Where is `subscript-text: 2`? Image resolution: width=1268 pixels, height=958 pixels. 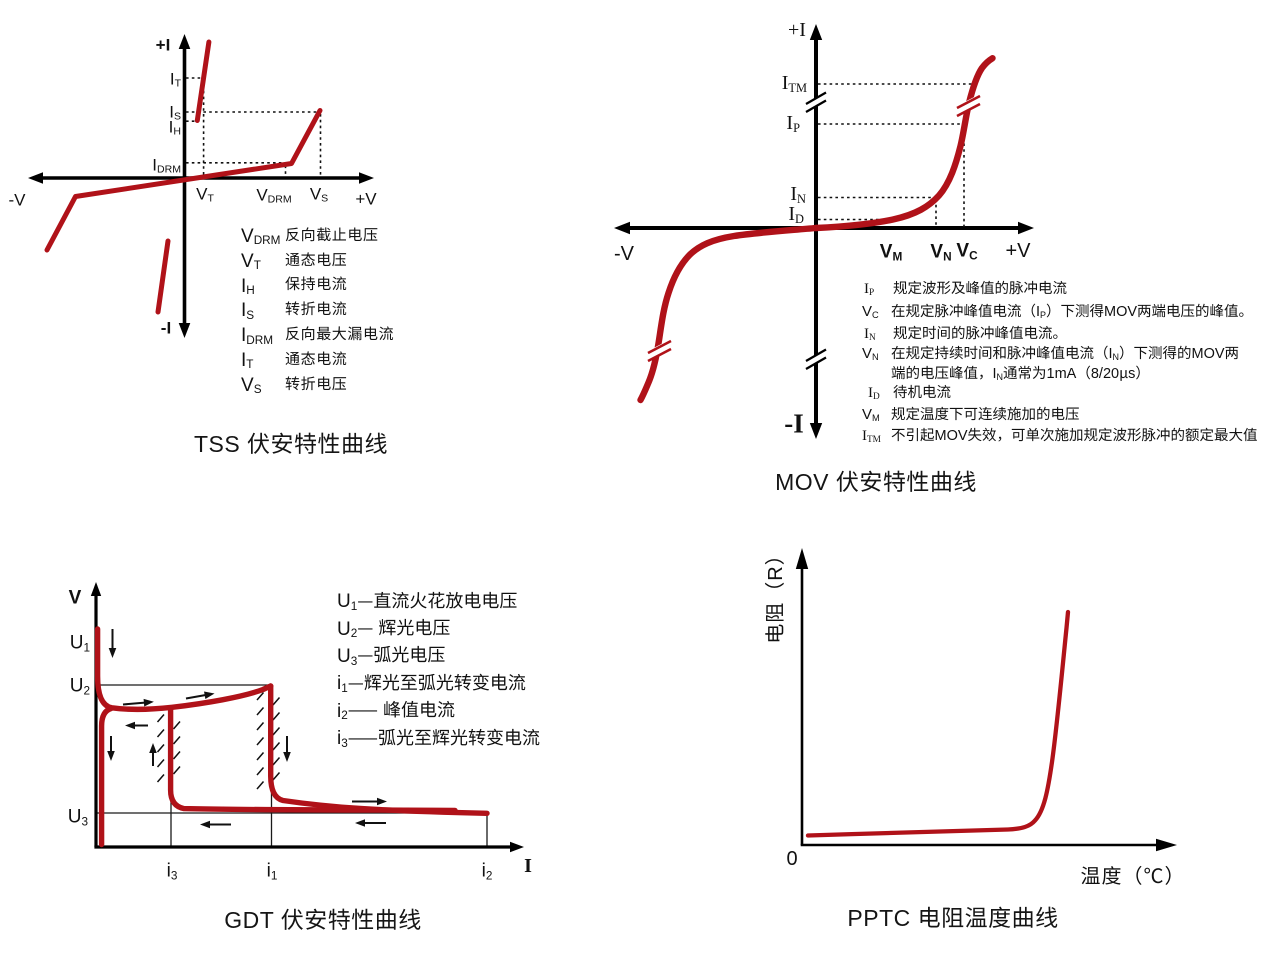 subscript-text: 2 is located at coordinates (86, 690).